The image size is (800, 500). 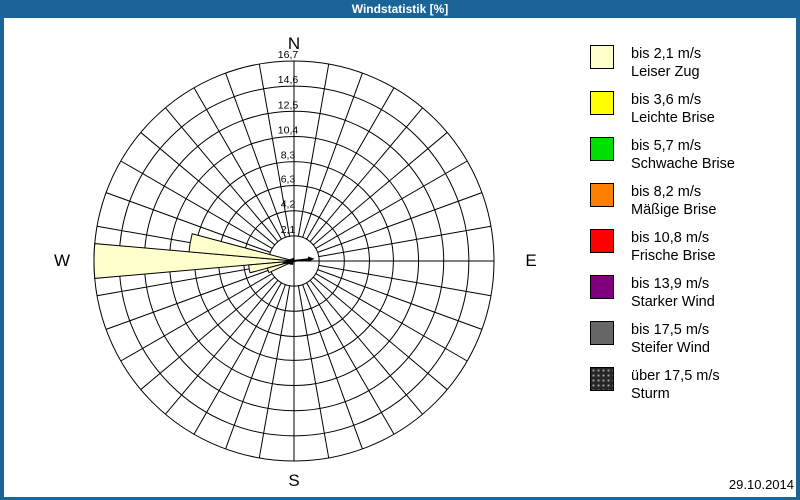 I want to click on compass-label-west: W, so click(x=62, y=260).